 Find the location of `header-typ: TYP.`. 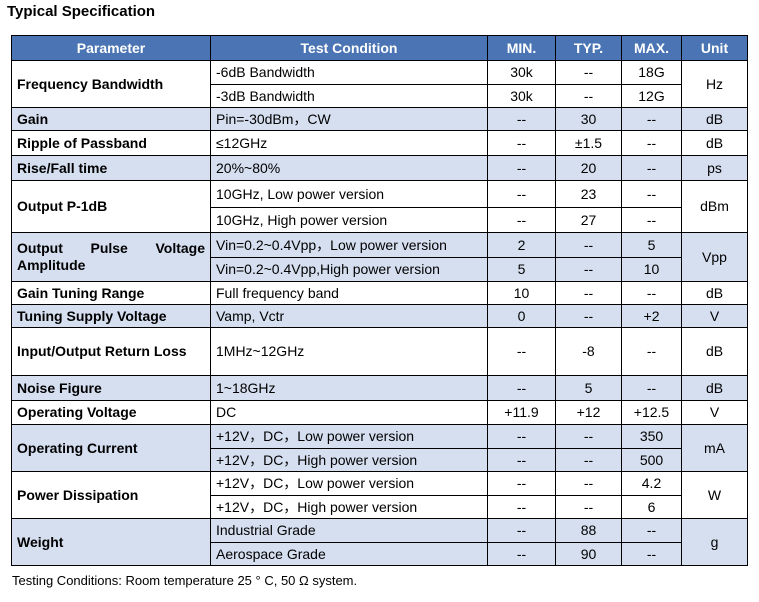

header-typ: TYP. is located at coordinates (588, 48).